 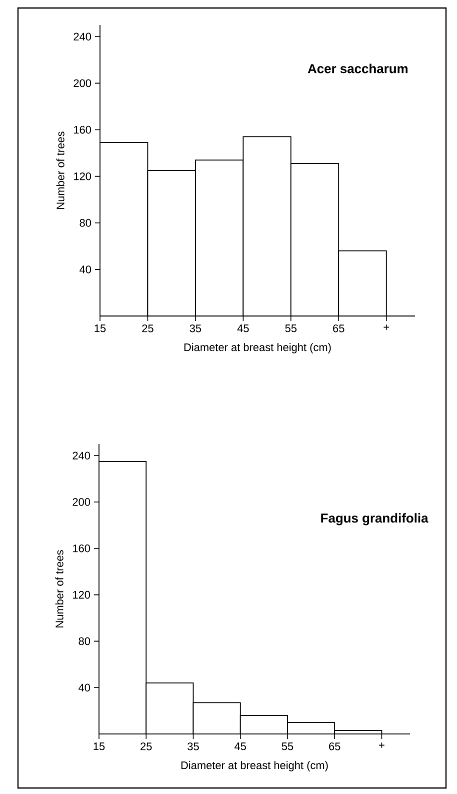 What do you see at coordinates (358, 69) in the screenshot?
I see `text: Acer saccharum` at bounding box center [358, 69].